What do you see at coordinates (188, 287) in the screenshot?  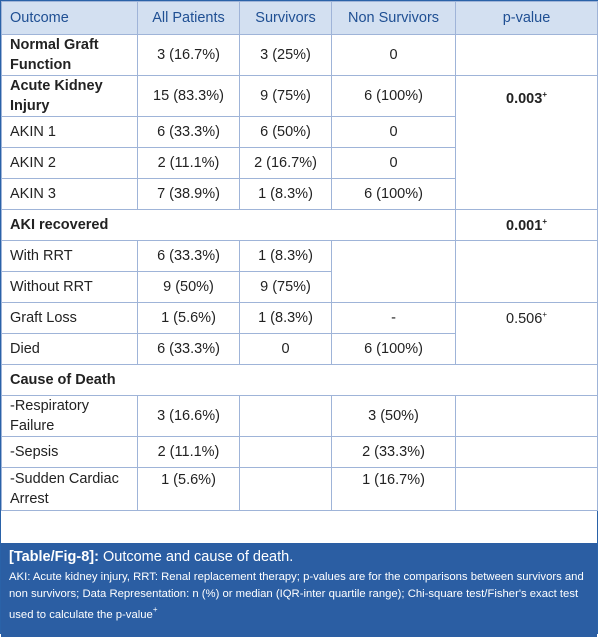 I see `cell-all: 9 (50%)` at bounding box center [188, 287].